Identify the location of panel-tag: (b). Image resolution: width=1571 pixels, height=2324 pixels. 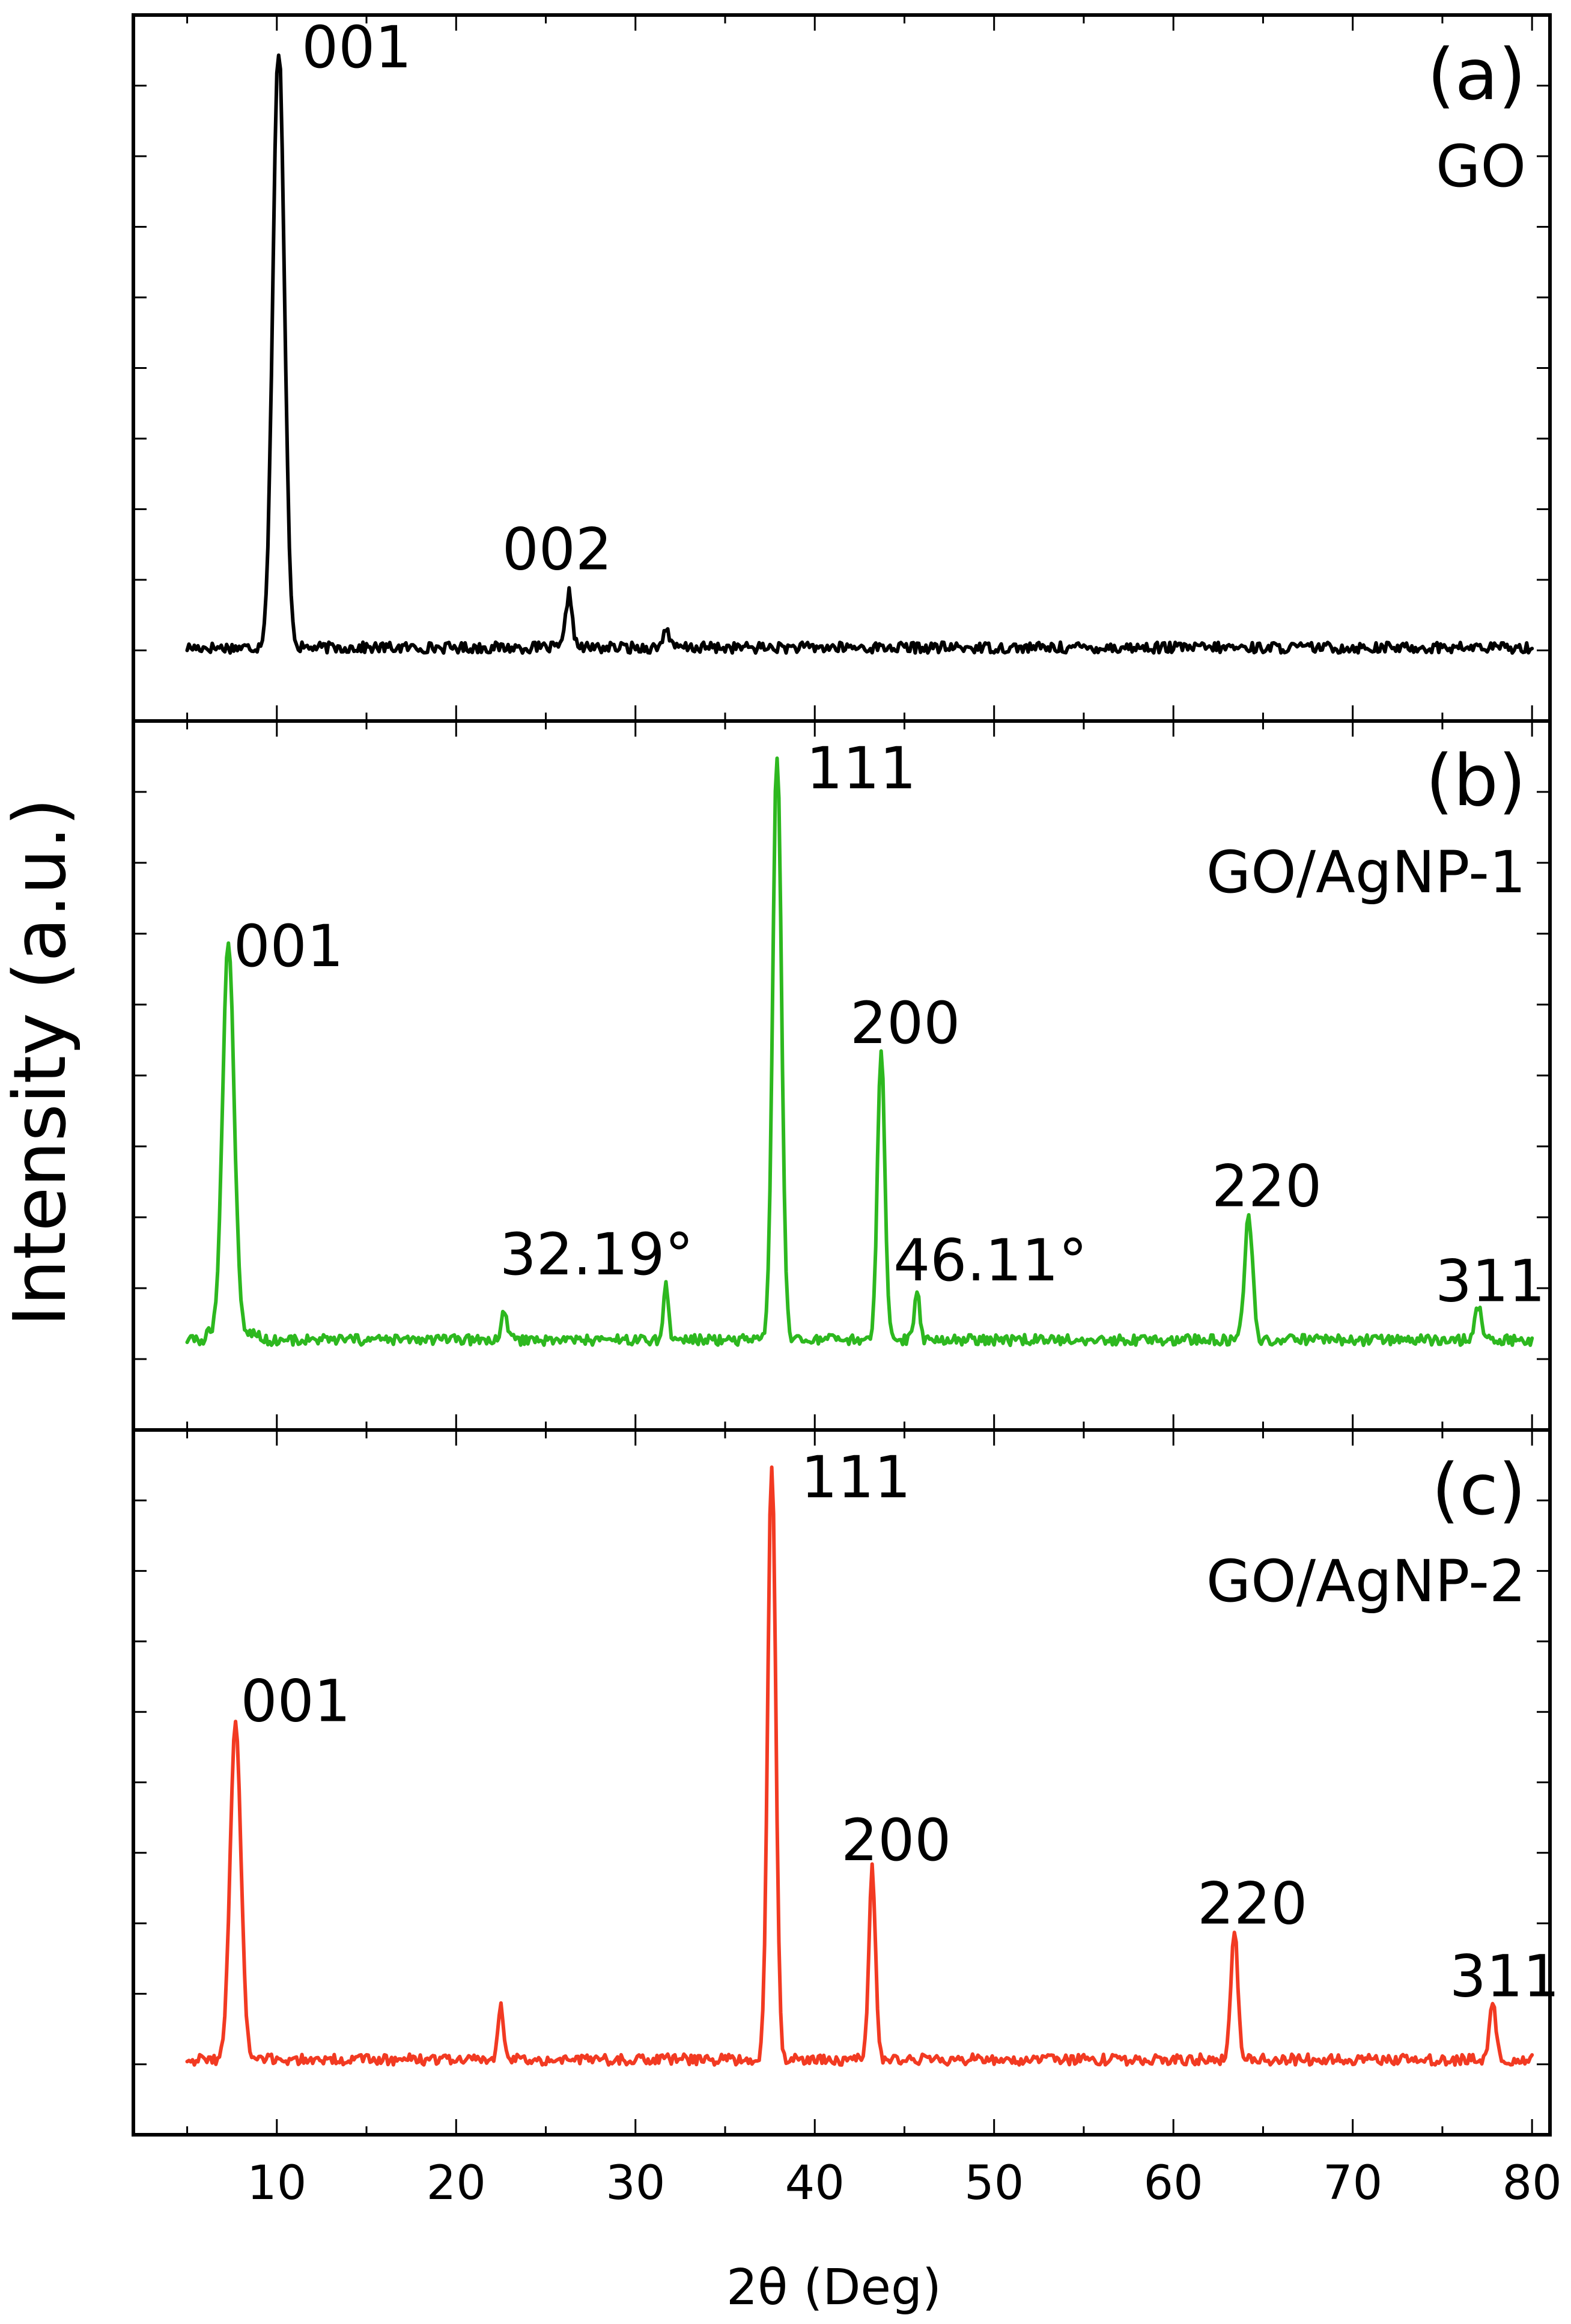
(1476, 780).